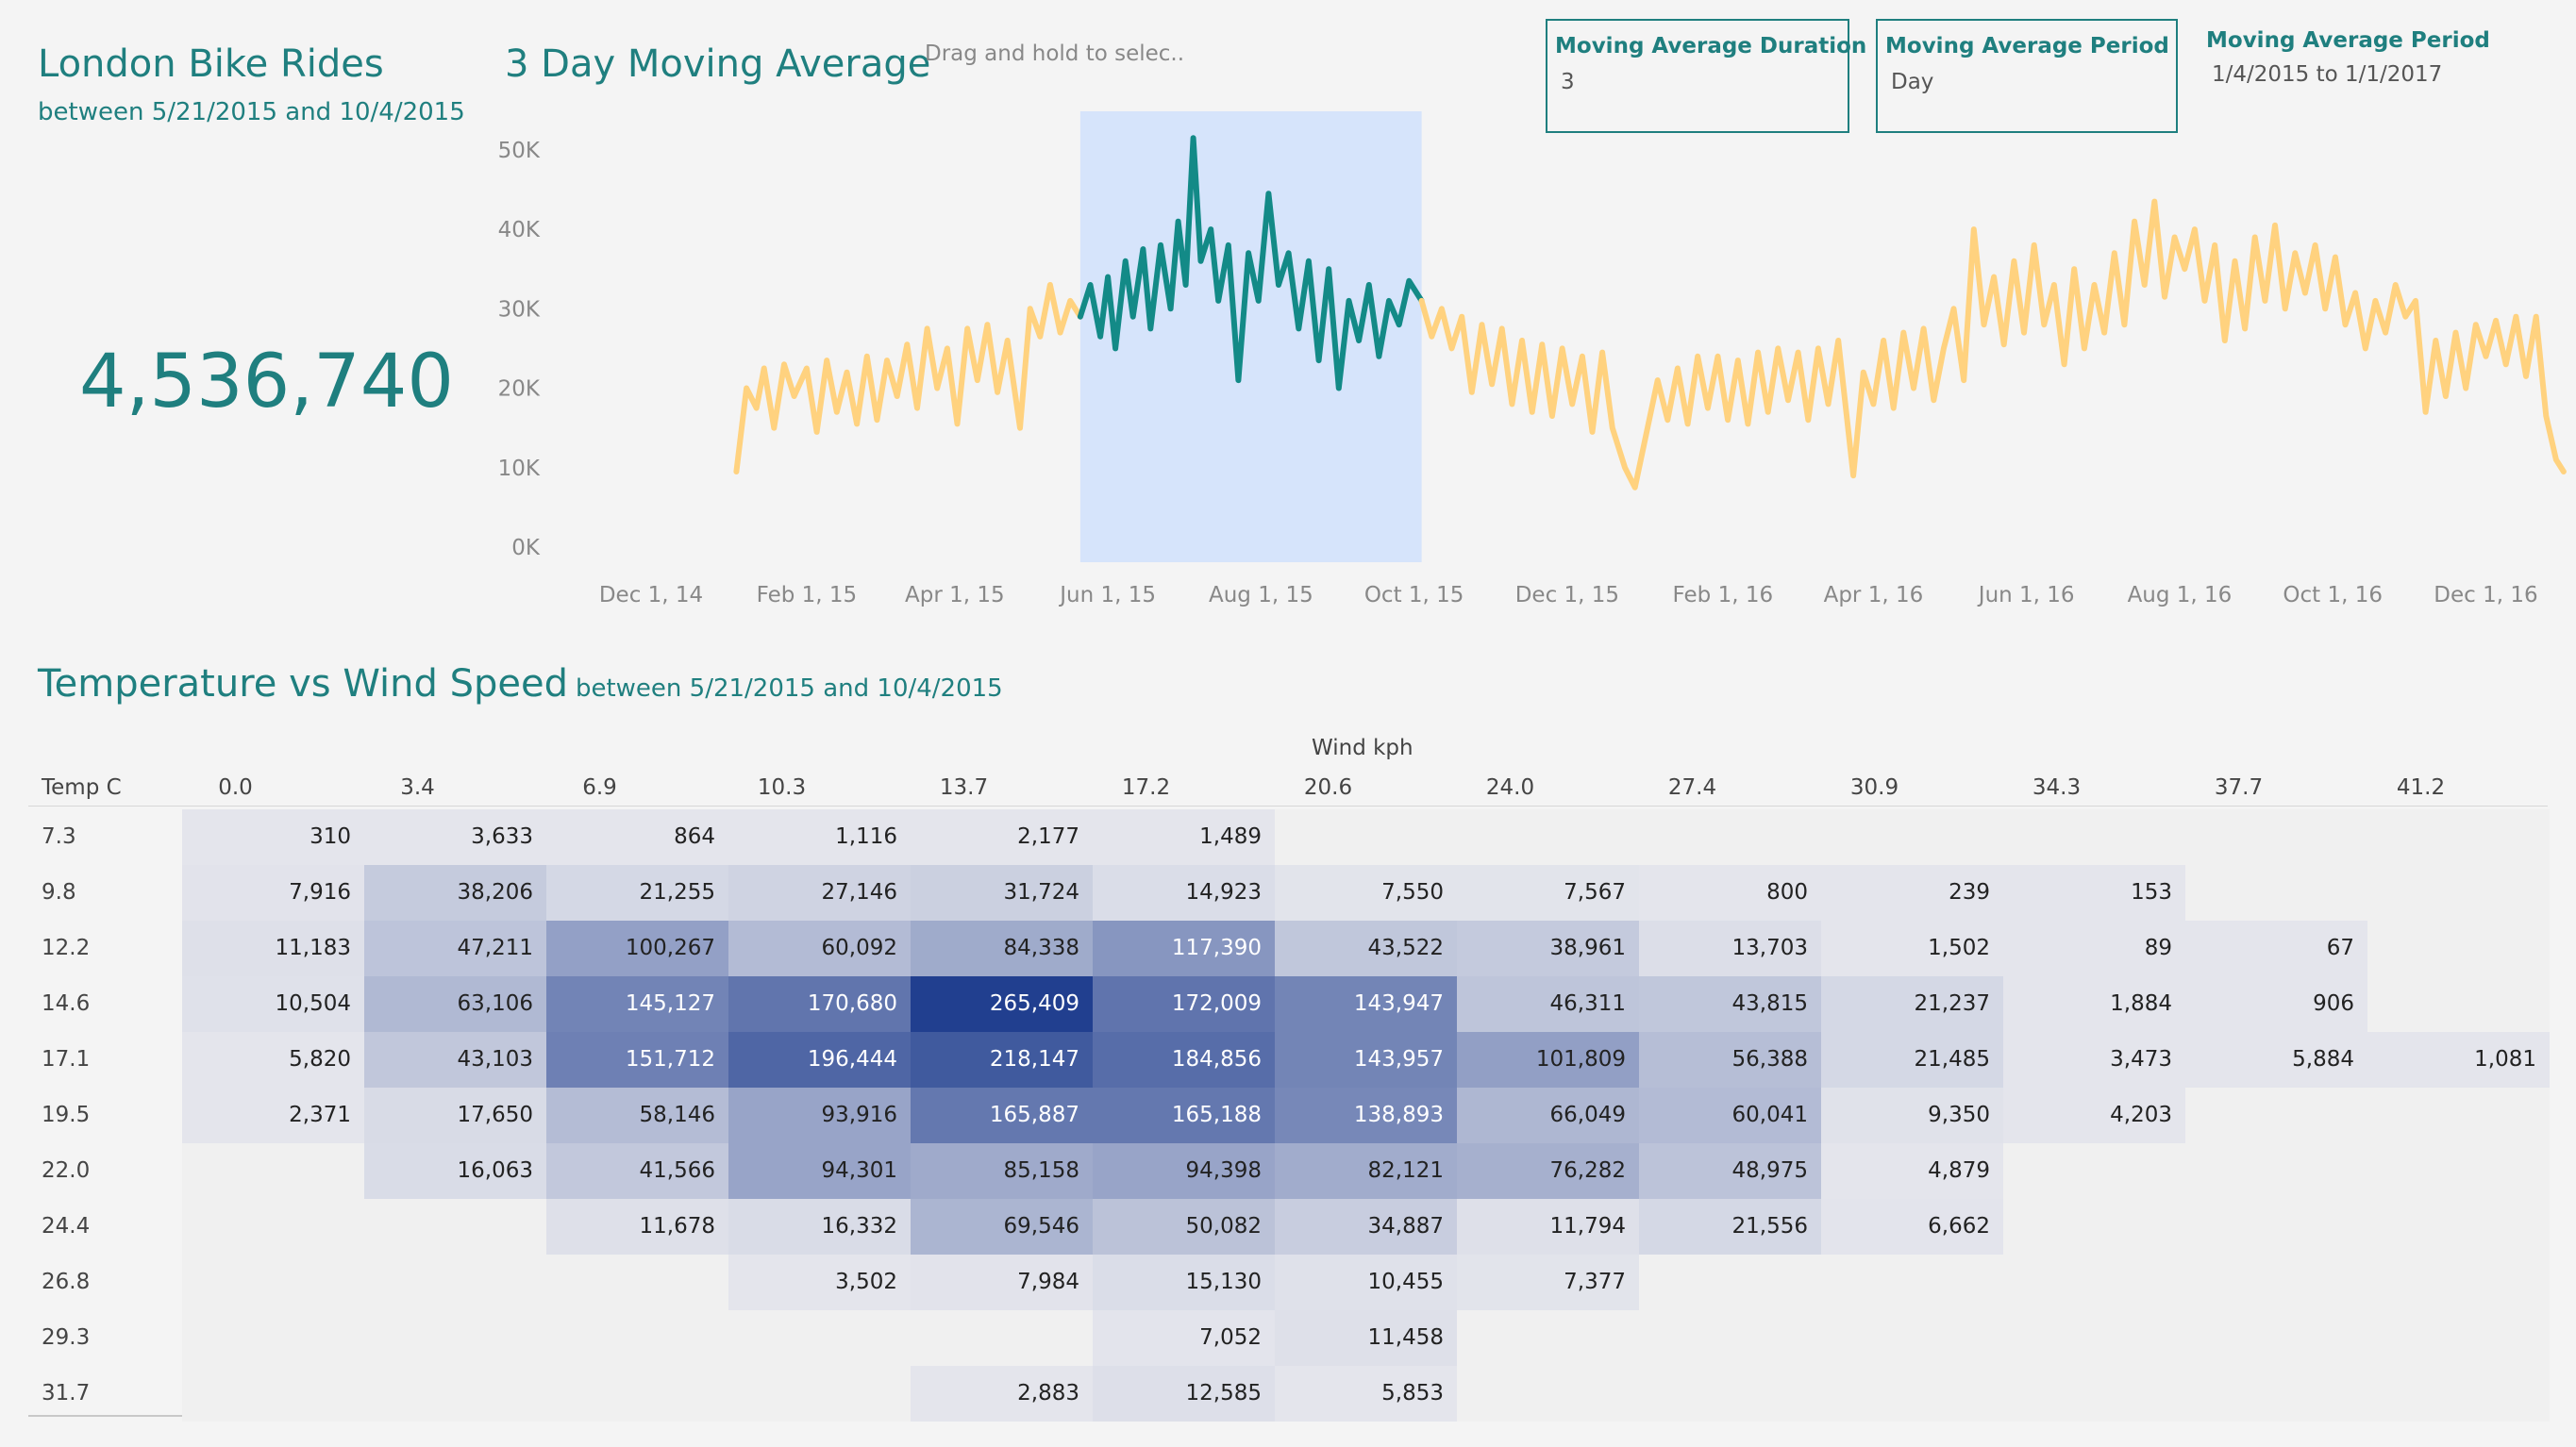 The image size is (2576, 1447). Describe the element at coordinates (819, 1116) in the screenshot. I see `heatmap-cell: 93,916` at that location.